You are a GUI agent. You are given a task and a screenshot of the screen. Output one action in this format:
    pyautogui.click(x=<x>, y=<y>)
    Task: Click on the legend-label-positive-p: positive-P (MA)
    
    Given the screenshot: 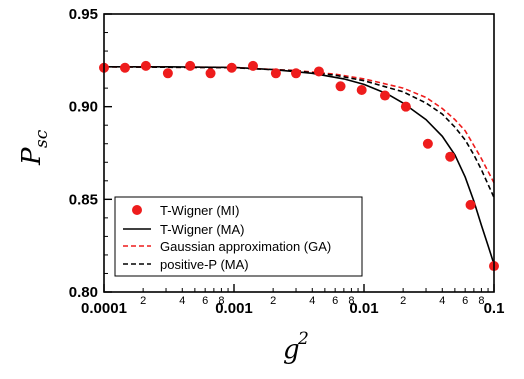 What is the action you would take?
    pyautogui.click(x=204, y=264)
    